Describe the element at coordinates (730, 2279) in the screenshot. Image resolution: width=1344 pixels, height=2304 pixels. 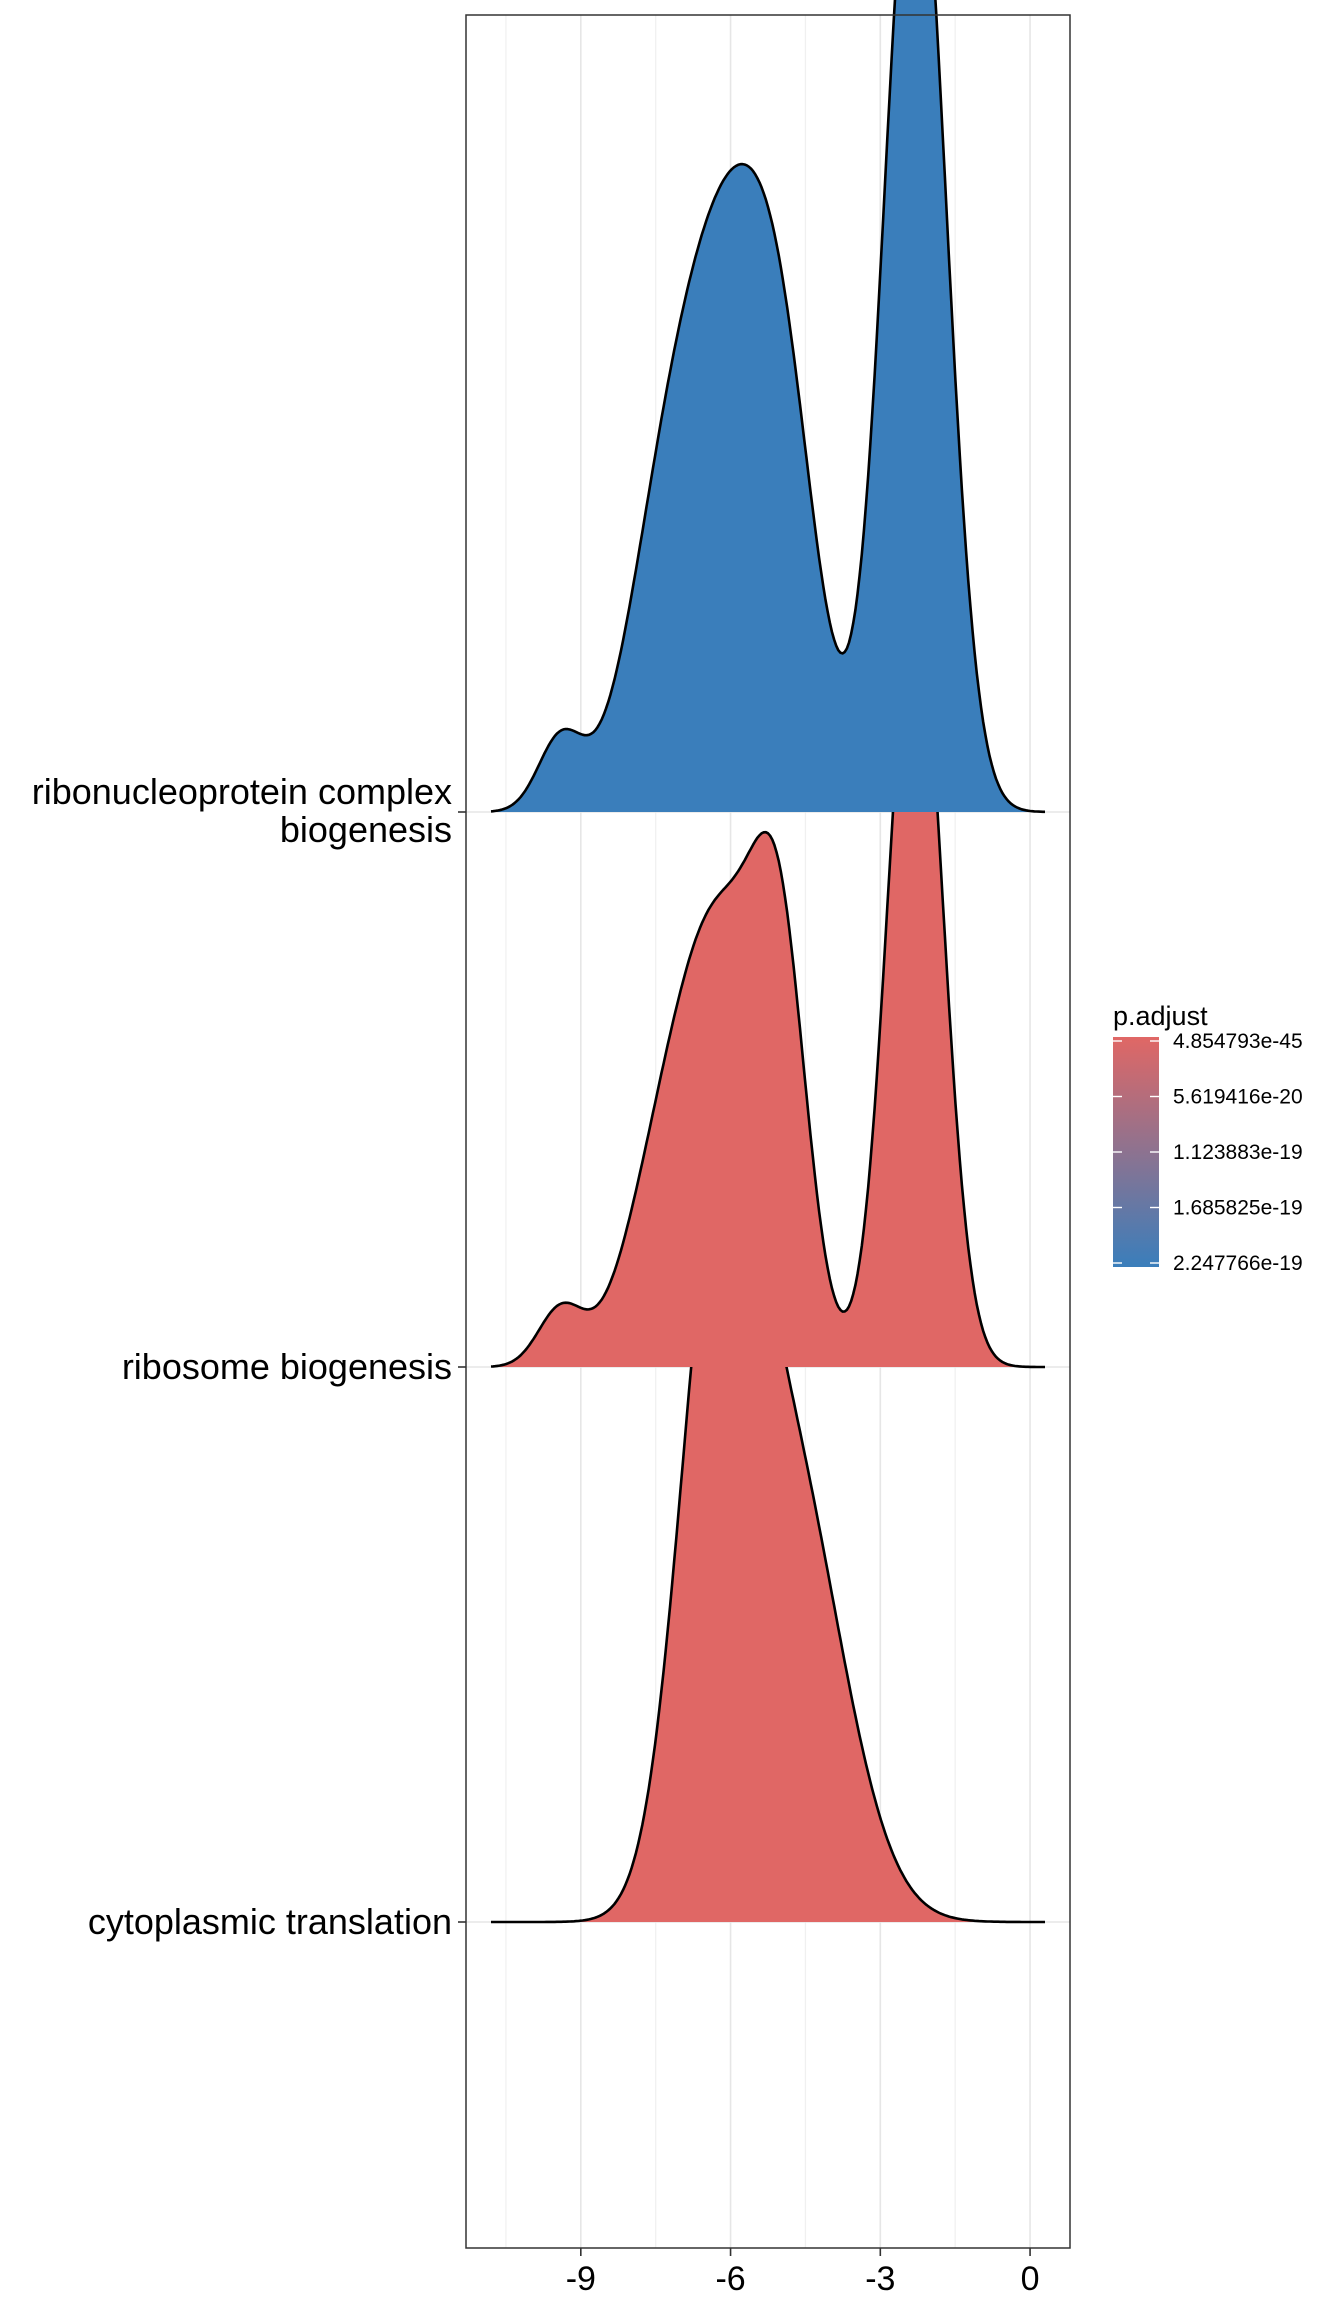
I see `x-tick-label: -6` at that location.